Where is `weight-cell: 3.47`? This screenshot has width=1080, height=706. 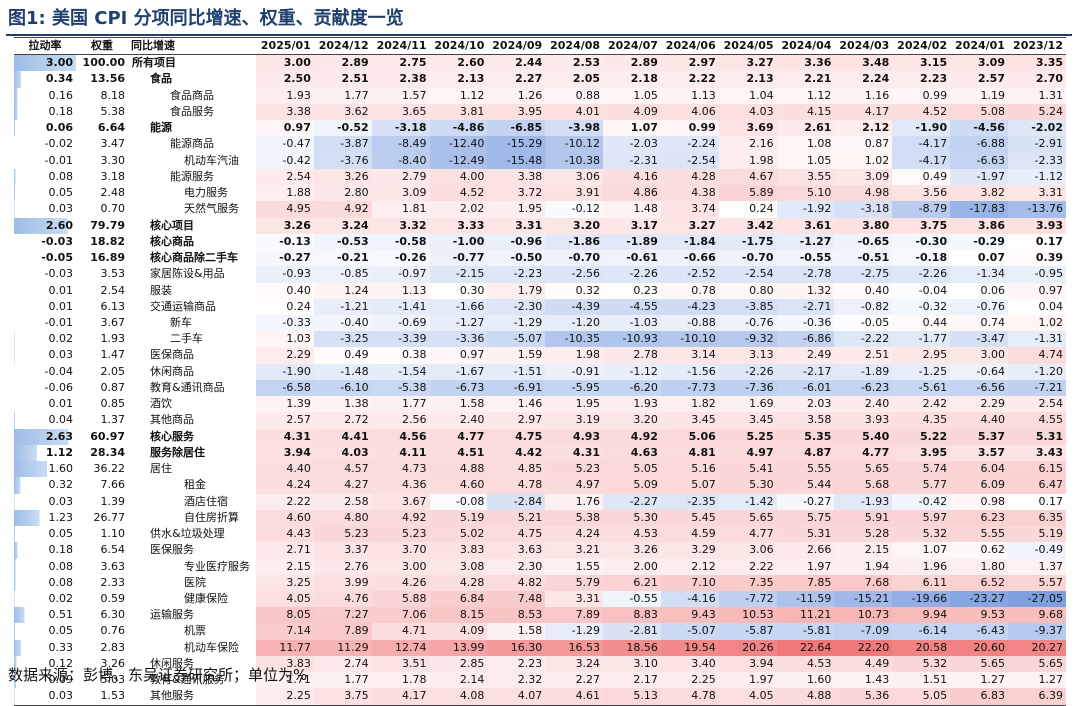
weight-cell: 3.47 is located at coordinates (113, 144).